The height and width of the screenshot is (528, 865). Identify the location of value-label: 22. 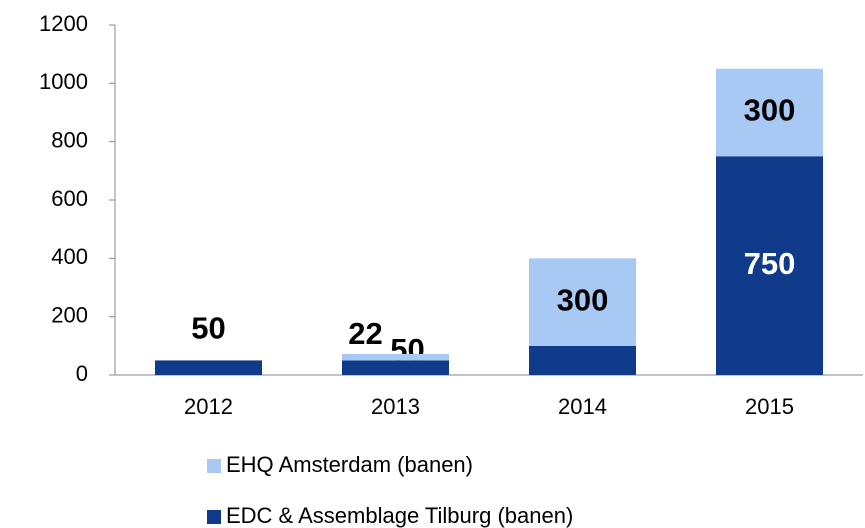
(365, 333).